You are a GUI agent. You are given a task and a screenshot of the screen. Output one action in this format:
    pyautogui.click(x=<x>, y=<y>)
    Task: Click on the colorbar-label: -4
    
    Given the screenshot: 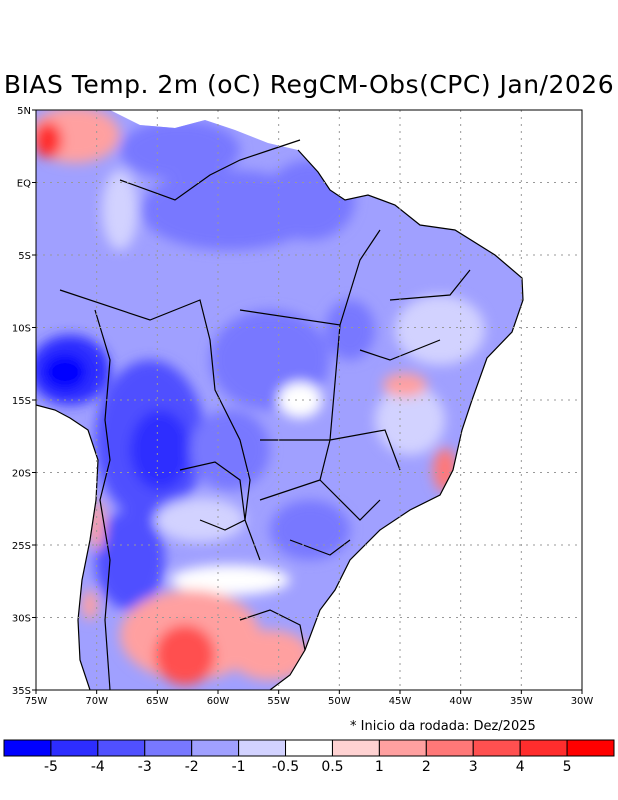 What is the action you would take?
    pyautogui.click(x=98, y=767)
    